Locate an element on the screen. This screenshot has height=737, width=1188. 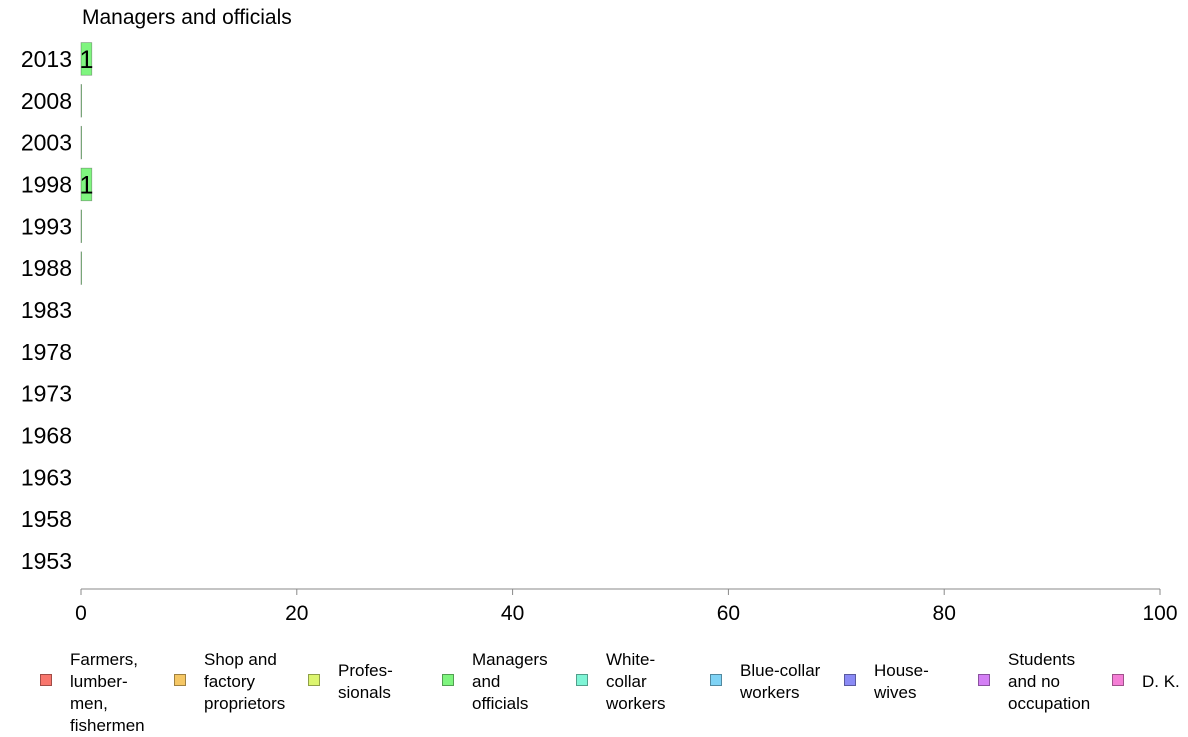
category-label: 1958 is located at coordinates (46, 519).